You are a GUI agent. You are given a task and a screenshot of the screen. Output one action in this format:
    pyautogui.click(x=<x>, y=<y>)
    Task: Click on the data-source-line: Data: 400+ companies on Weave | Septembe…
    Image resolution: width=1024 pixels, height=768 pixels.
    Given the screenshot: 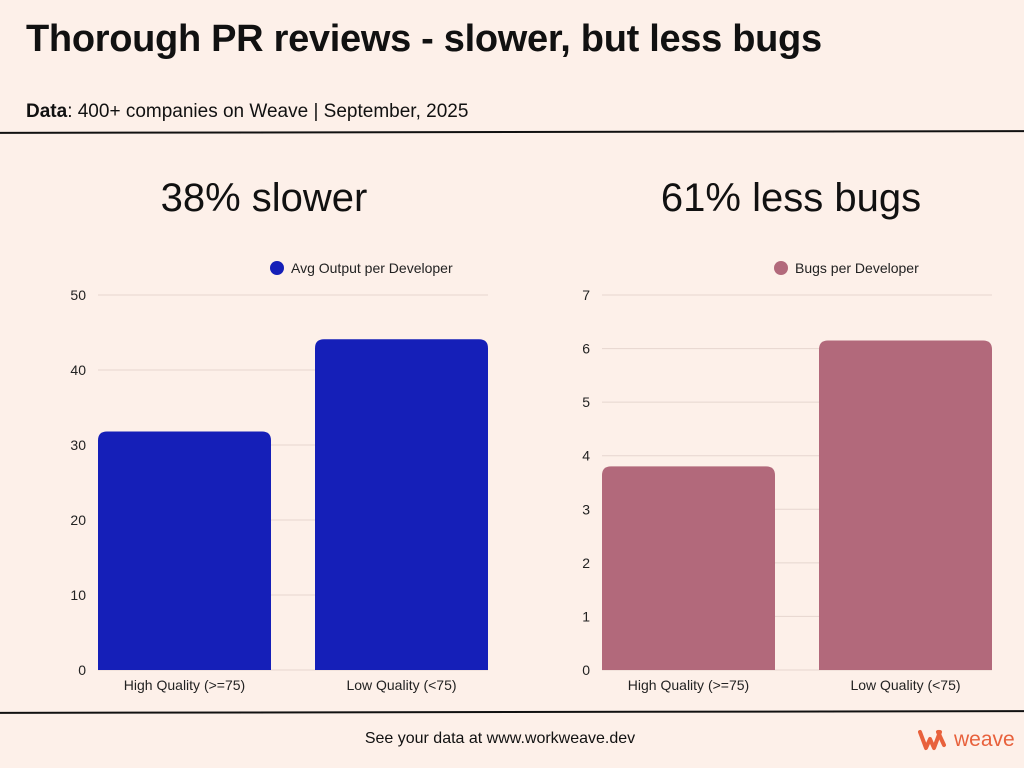 What is the action you would take?
    pyautogui.click(x=247, y=112)
    